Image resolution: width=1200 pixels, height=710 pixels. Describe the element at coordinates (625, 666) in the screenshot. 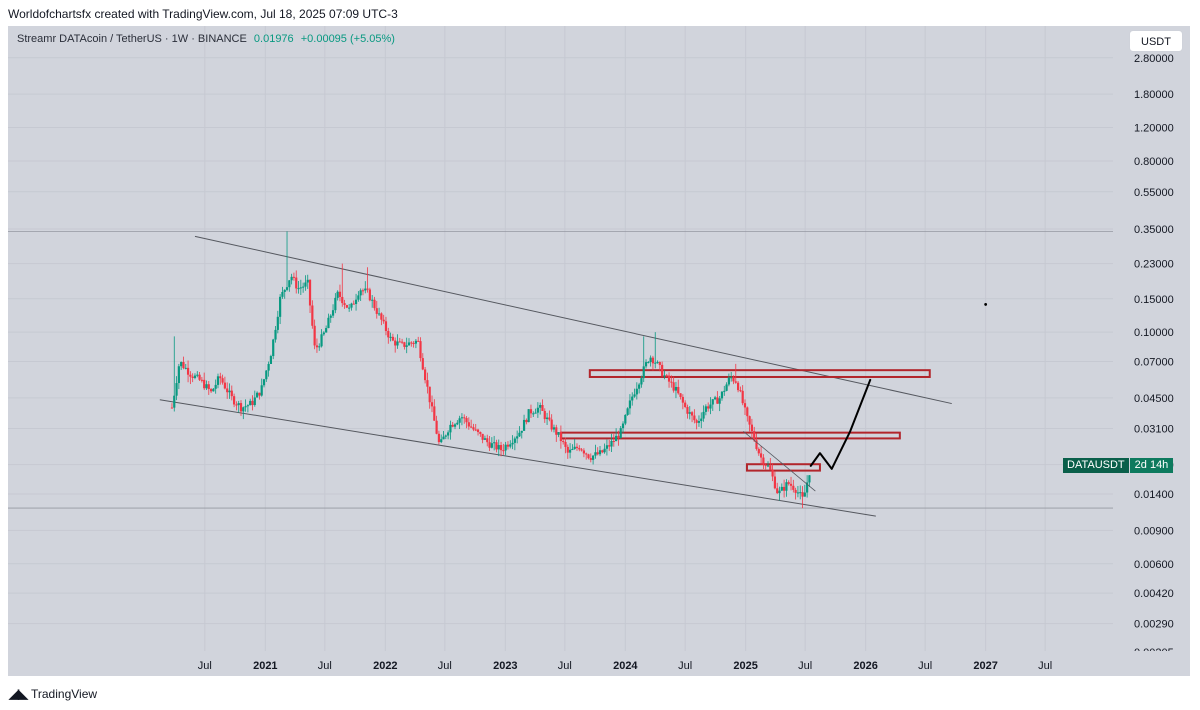

I see `x-tick-label: 2024` at that location.